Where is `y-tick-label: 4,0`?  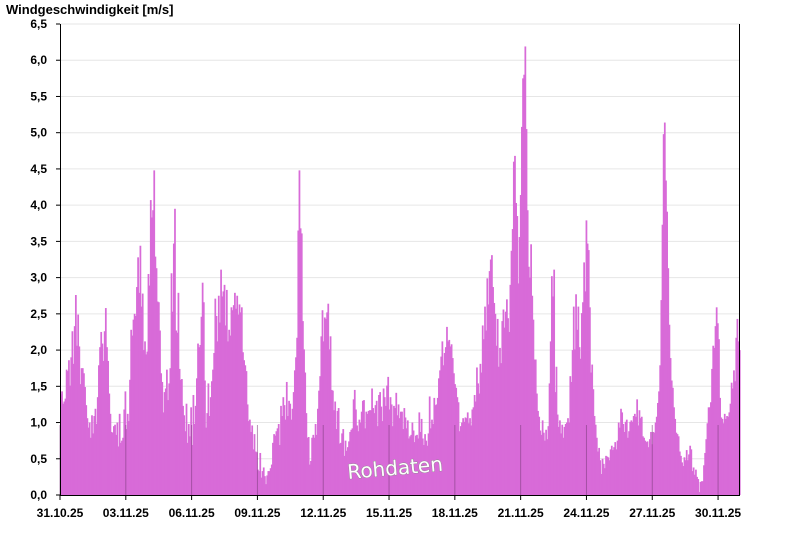
y-tick-label: 4,0 is located at coordinates (38, 205).